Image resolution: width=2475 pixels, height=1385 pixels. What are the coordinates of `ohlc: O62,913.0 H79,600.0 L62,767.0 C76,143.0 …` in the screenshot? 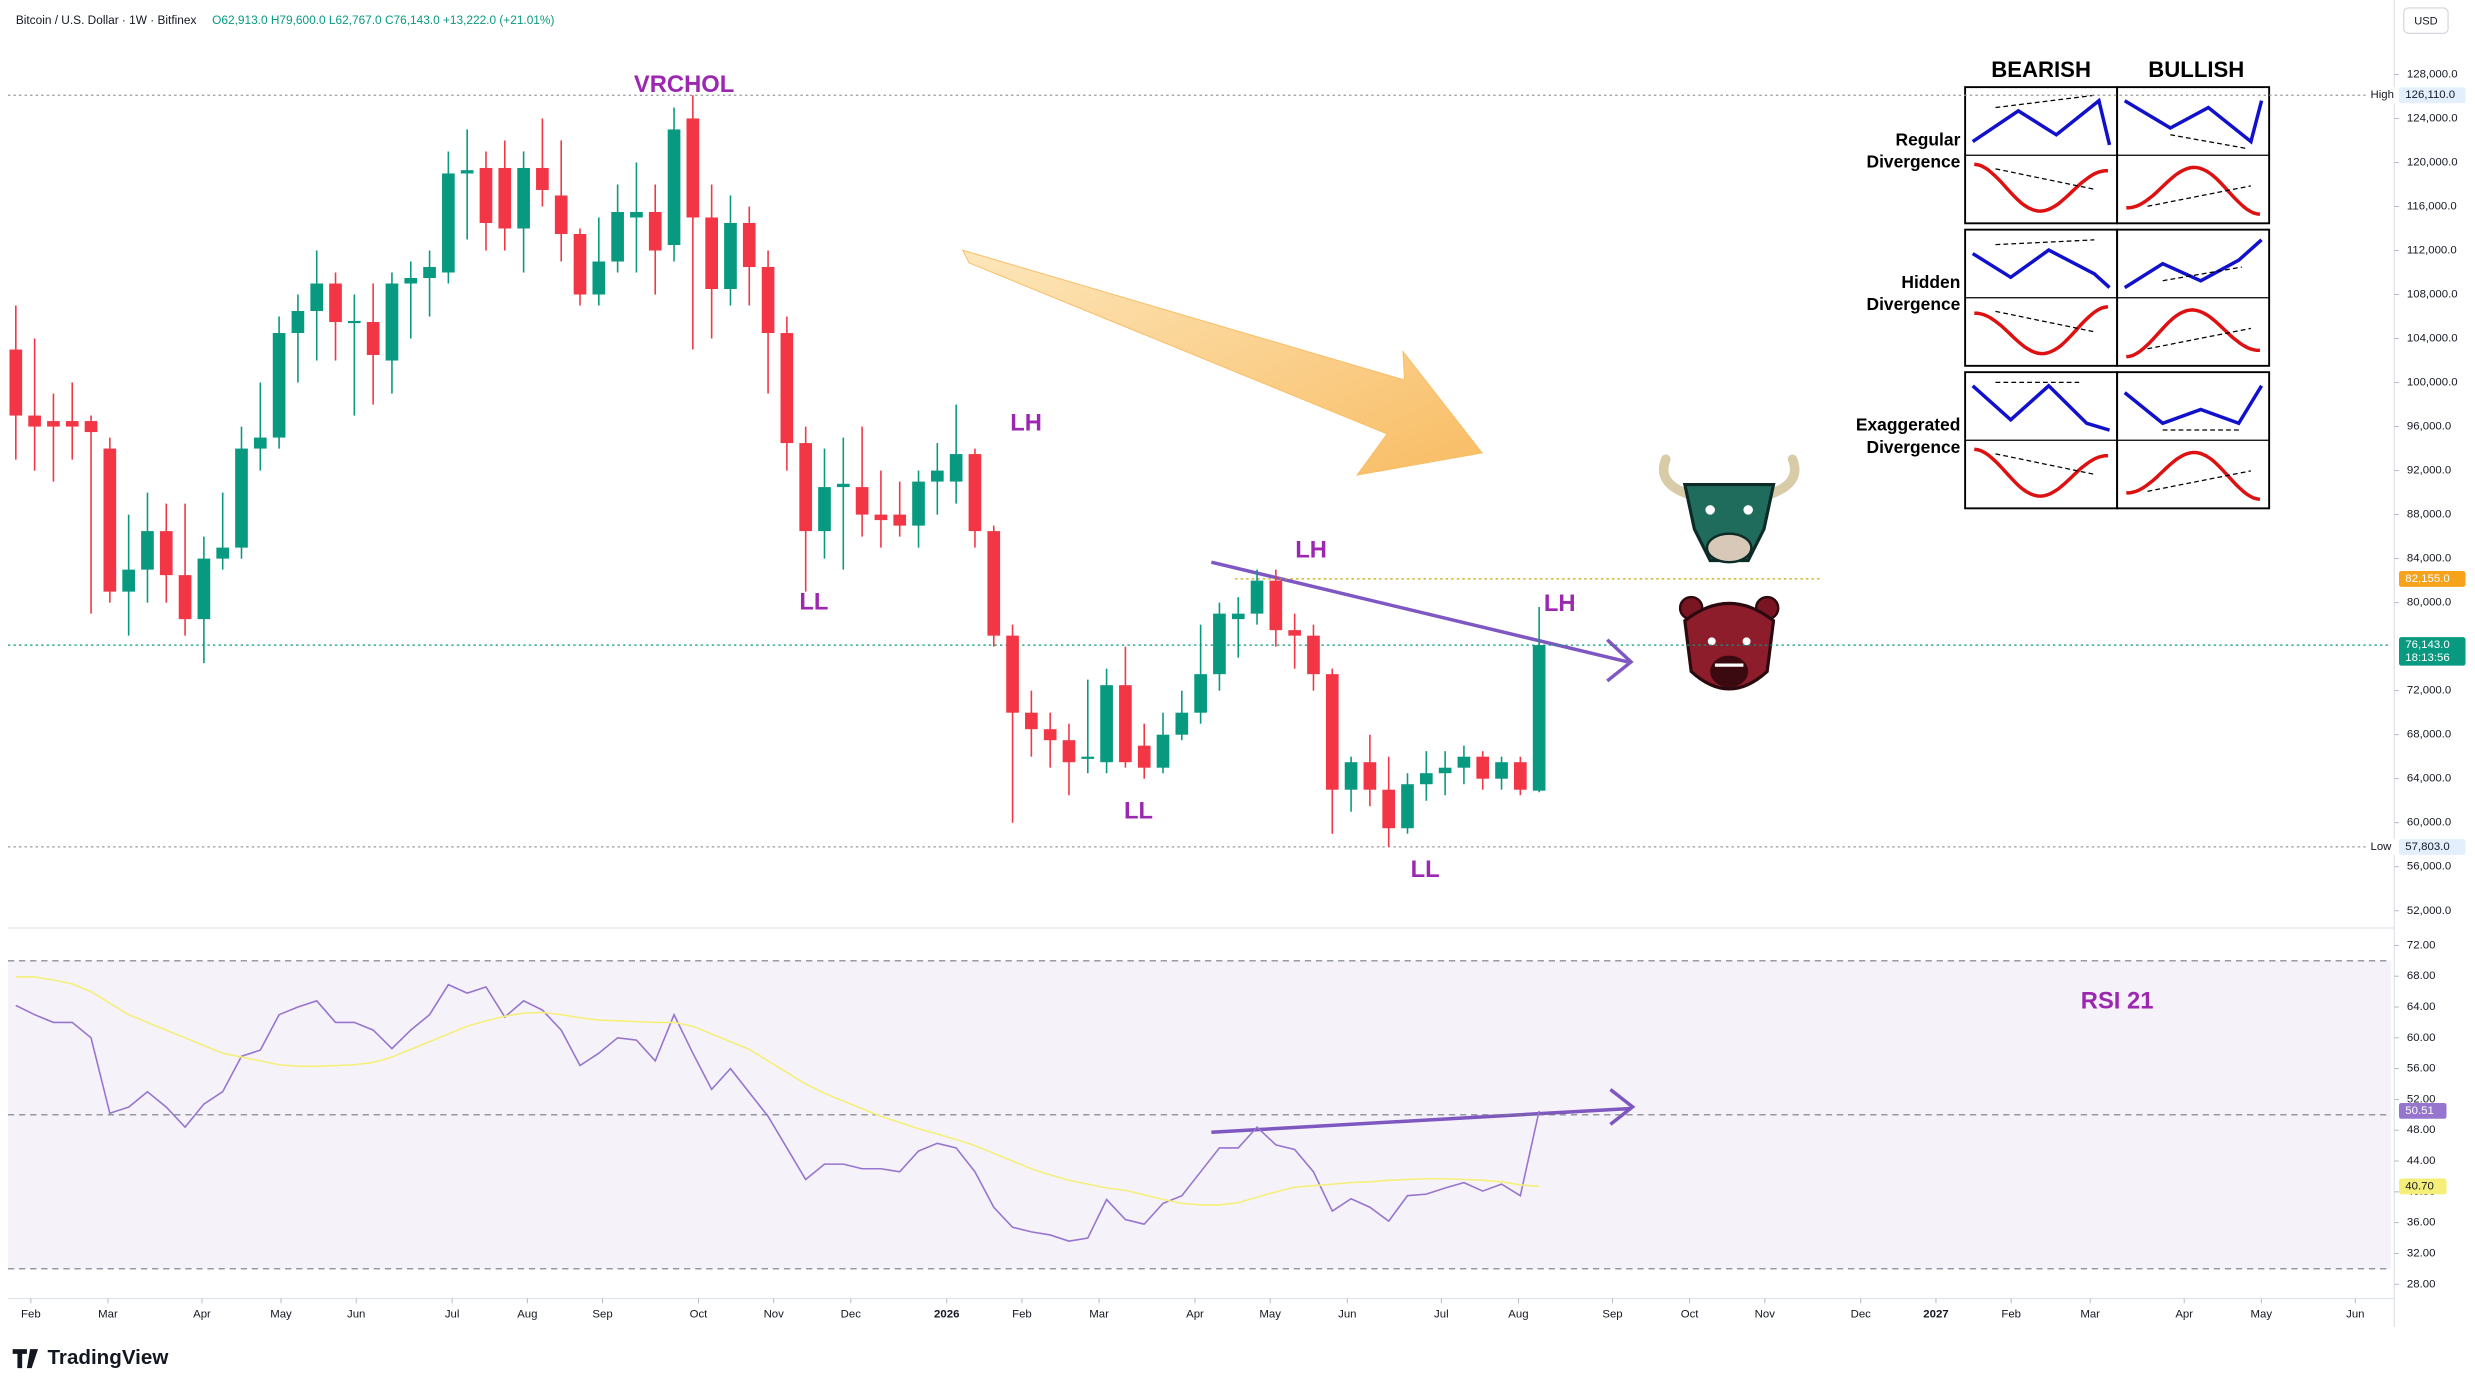 It's located at (383, 20).